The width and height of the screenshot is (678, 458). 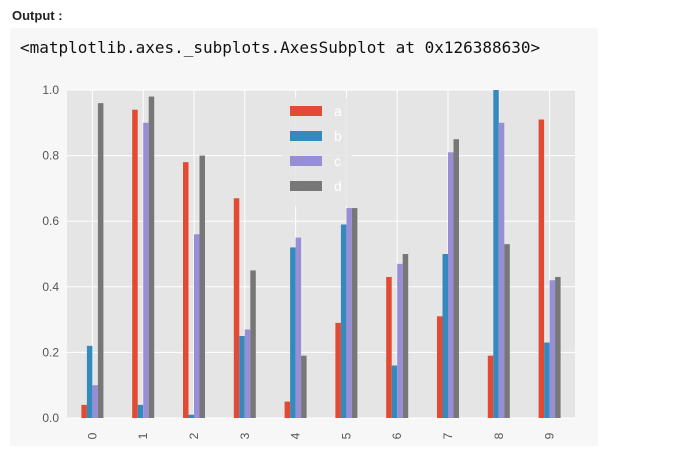 What do you see at coordinates (338, 136) in the screenshot?
I see `legend-label-b: b` at bounding box center [338, 136].